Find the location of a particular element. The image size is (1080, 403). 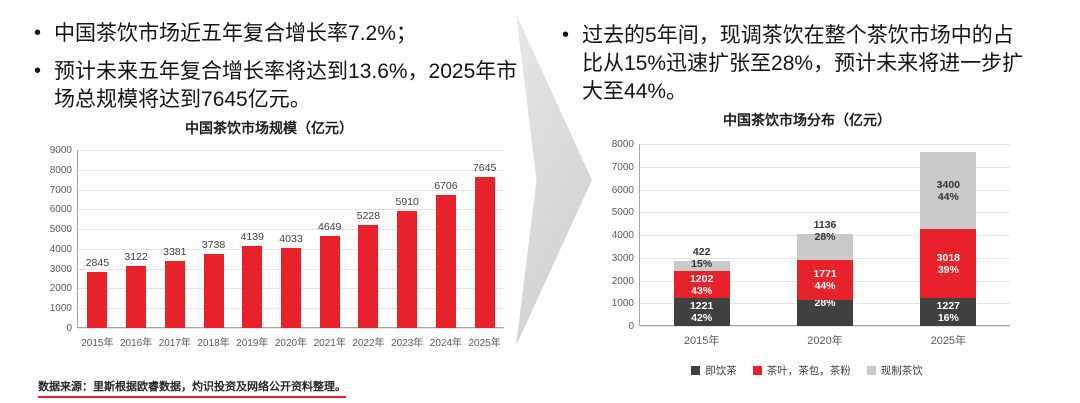

bar-value-label: 4139 is located at coordinates (252, 237).